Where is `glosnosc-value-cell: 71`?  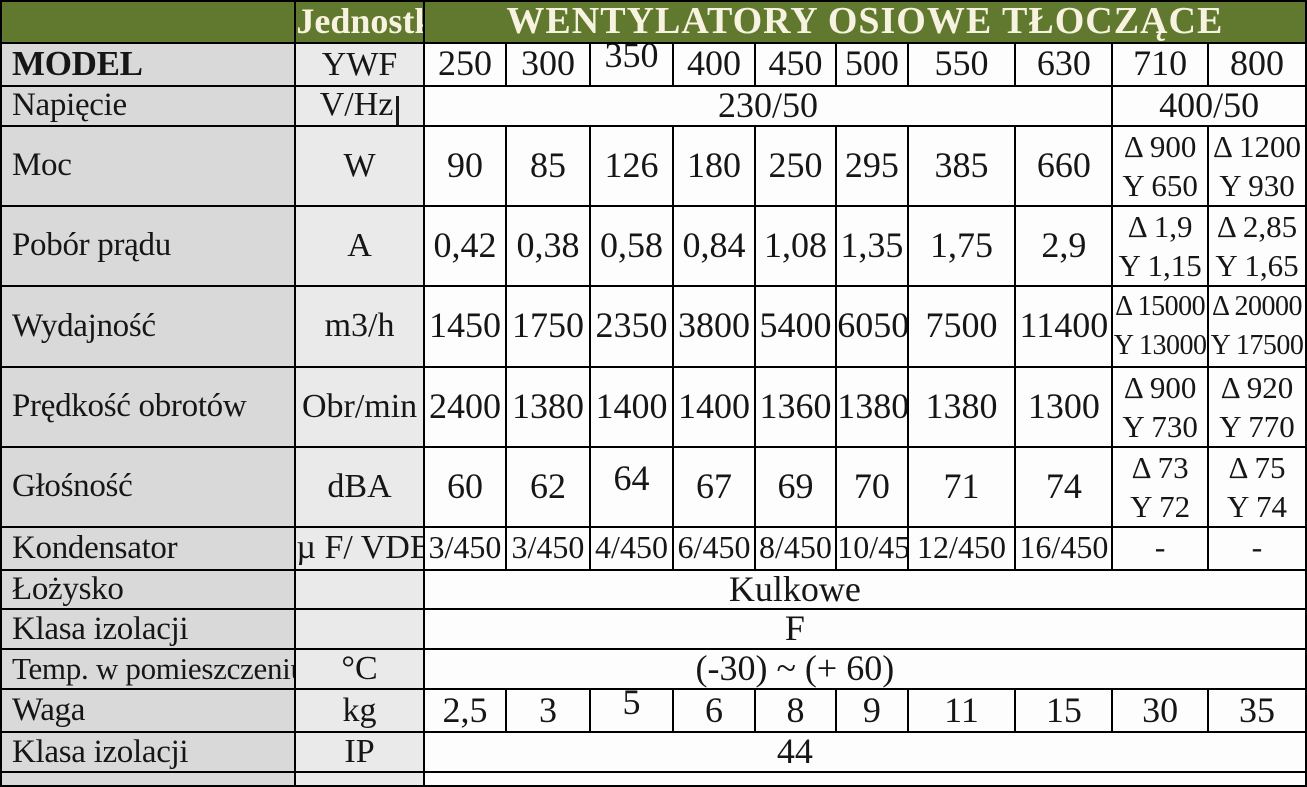 glosnosc-value-cell: 71 is located at coordinates (961, 486).